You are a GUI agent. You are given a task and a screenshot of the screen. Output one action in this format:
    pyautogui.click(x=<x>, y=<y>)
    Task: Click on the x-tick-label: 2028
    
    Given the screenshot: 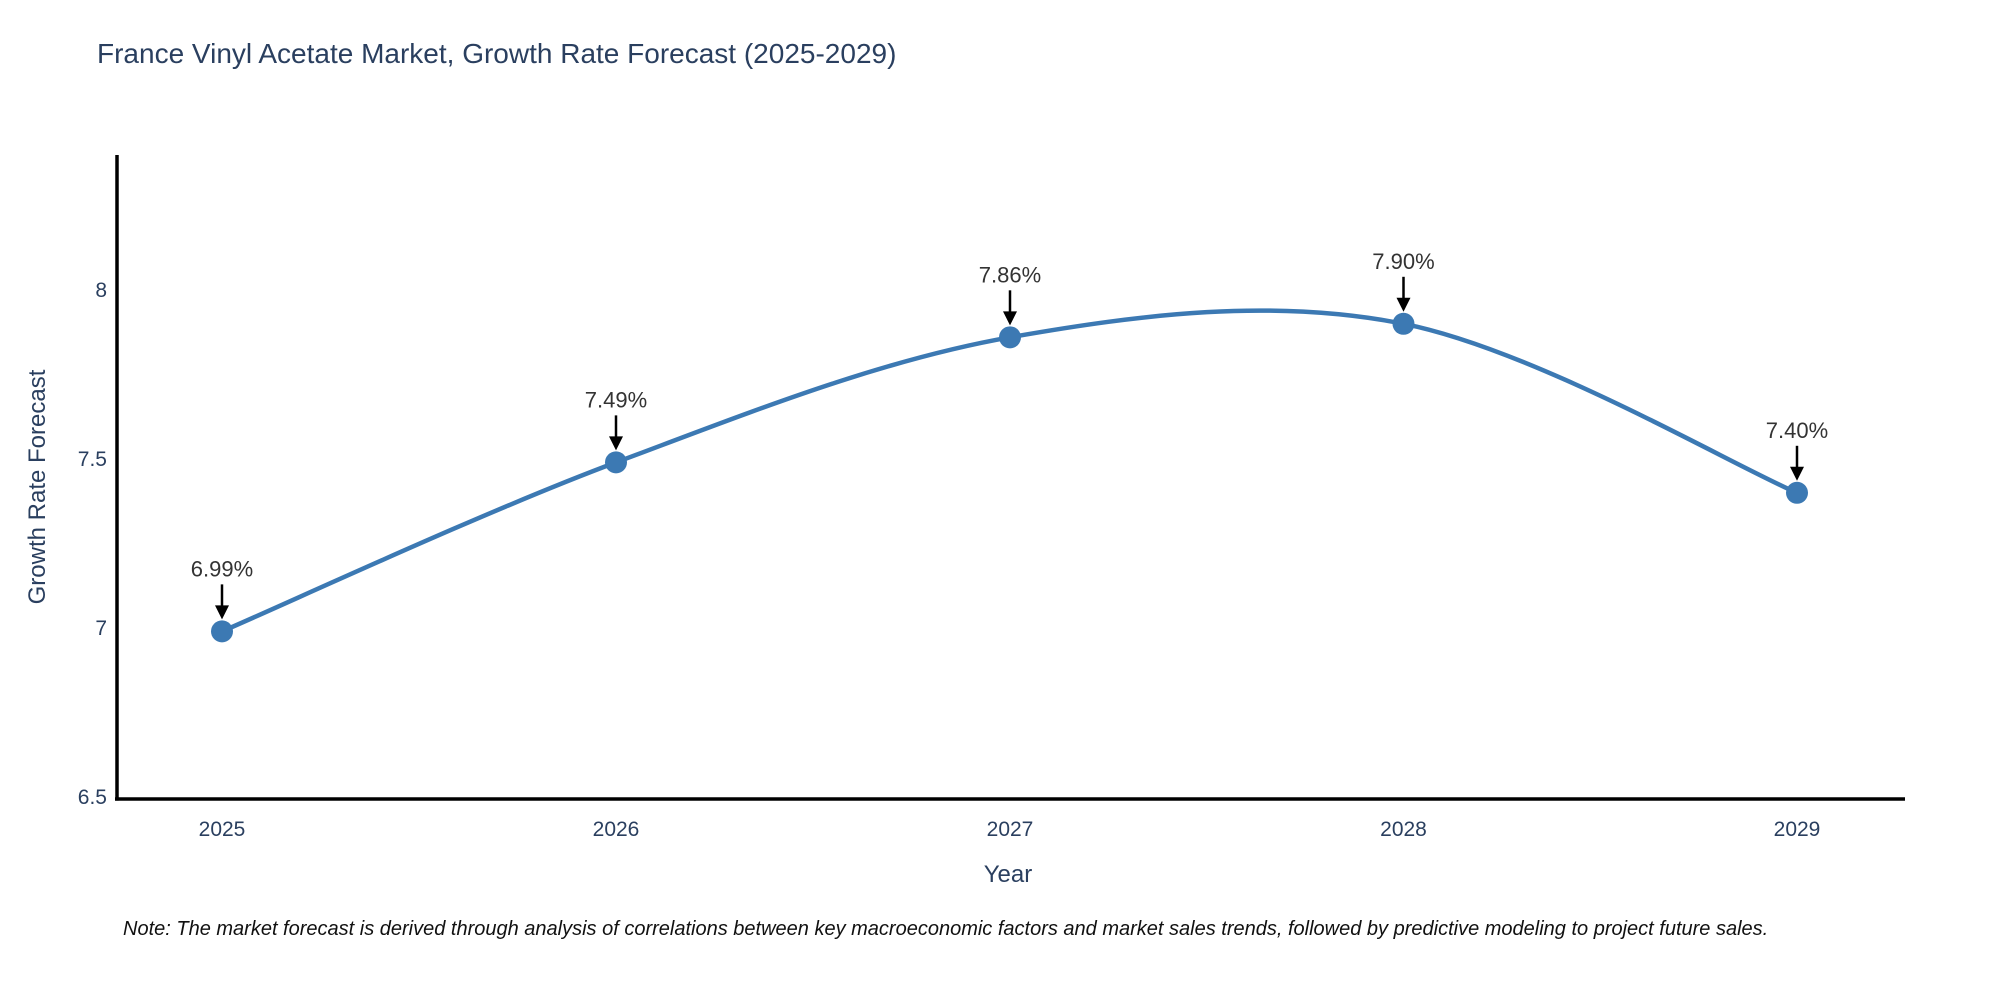 What is the action you would take?
    pyautogui.click(x=1403, y=829)
    